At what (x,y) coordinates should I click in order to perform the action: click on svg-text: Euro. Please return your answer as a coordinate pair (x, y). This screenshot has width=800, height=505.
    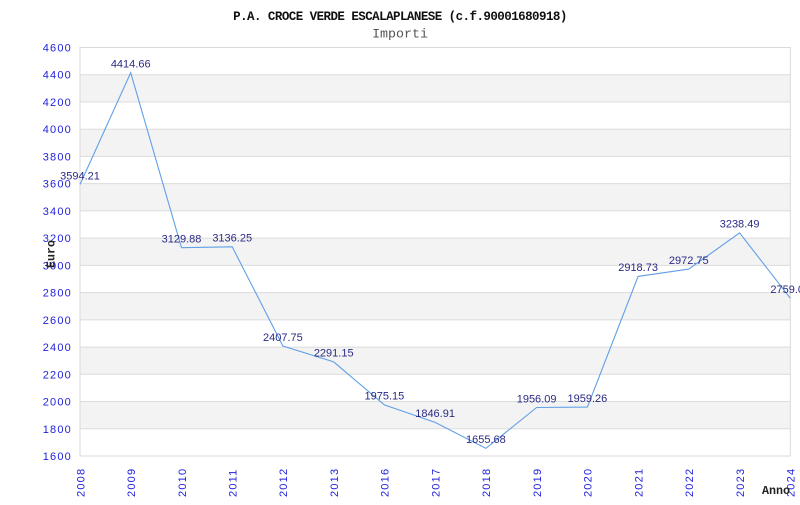
    Looking at the image, I should click on (52, 254).